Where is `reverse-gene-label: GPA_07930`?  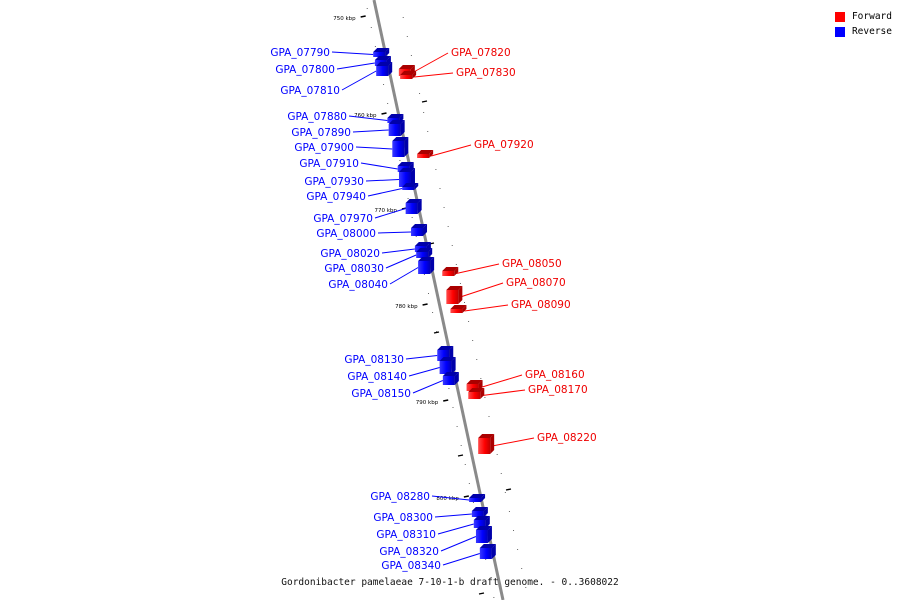 reverse-gene-label: GPA_07930 is located at coordinates (334, 182).